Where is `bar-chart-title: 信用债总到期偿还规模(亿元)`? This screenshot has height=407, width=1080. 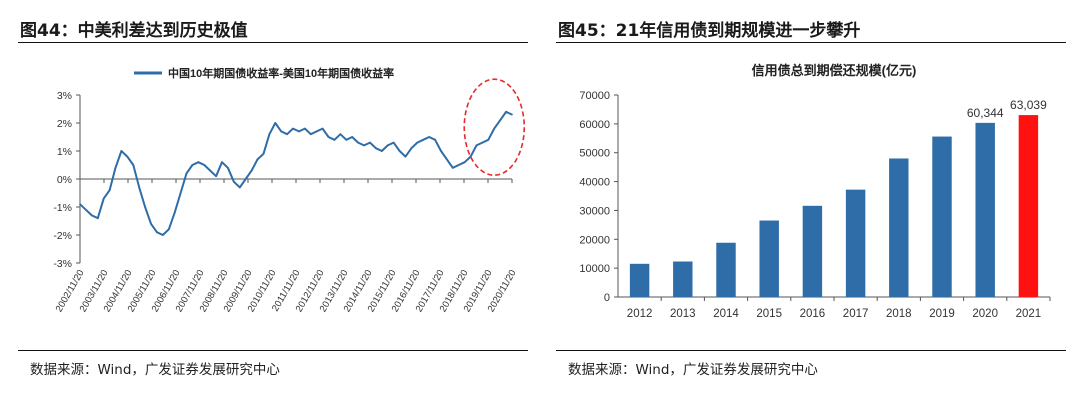 bar-chart-title: 信用债总到期偿还规模(亿元) is located at coordinates (834, 70).